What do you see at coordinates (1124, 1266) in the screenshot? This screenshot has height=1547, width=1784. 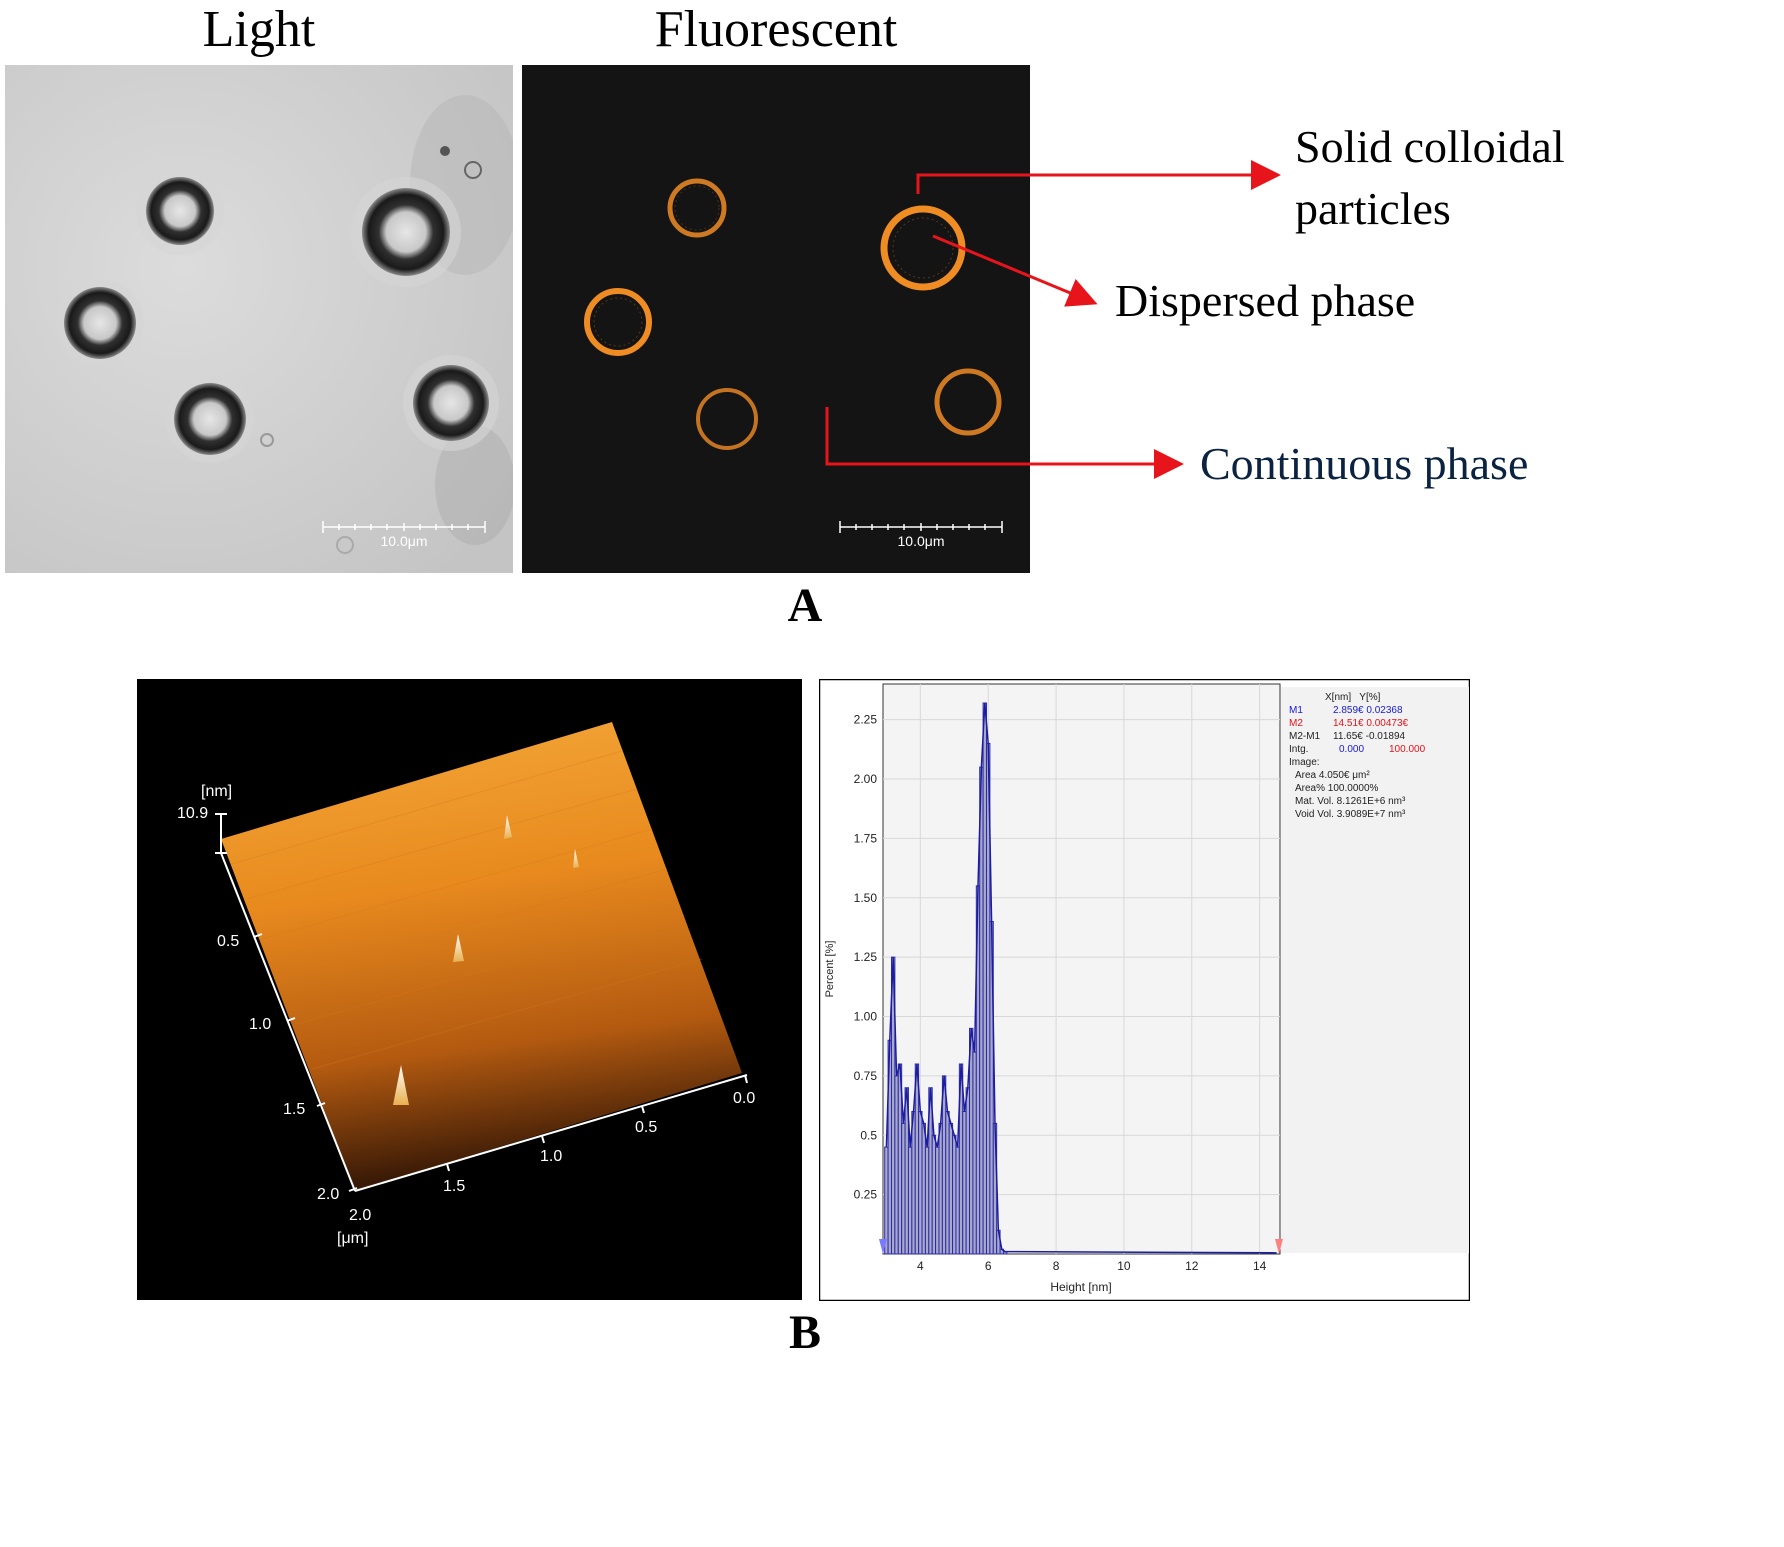 I see `hist-x-tick: 10` at bounding box center [1124, 1266].